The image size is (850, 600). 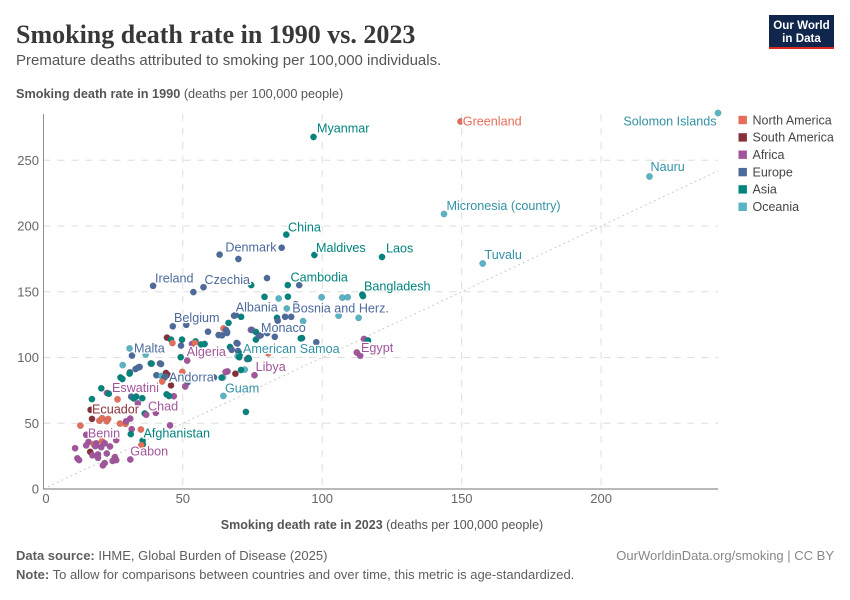 What do you see at coordinates (228, 280) in the screenshot?
I see `svg-text: Czechia` at bounding box center [228, 280].